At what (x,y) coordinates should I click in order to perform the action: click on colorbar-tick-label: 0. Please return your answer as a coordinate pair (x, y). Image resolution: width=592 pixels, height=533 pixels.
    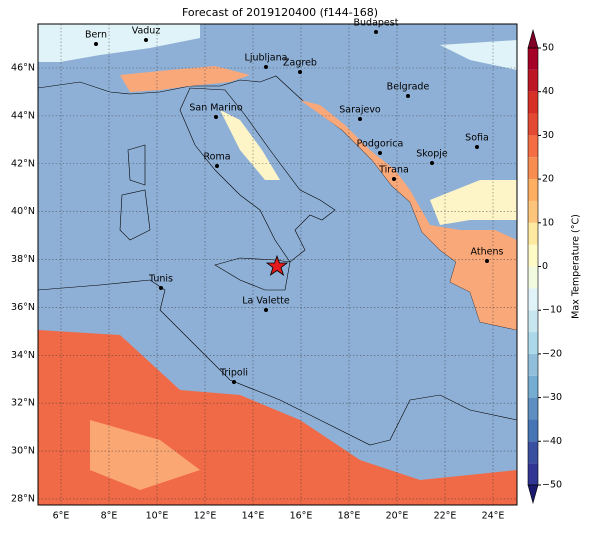
    Looking at the image, I should click on (545, 266).